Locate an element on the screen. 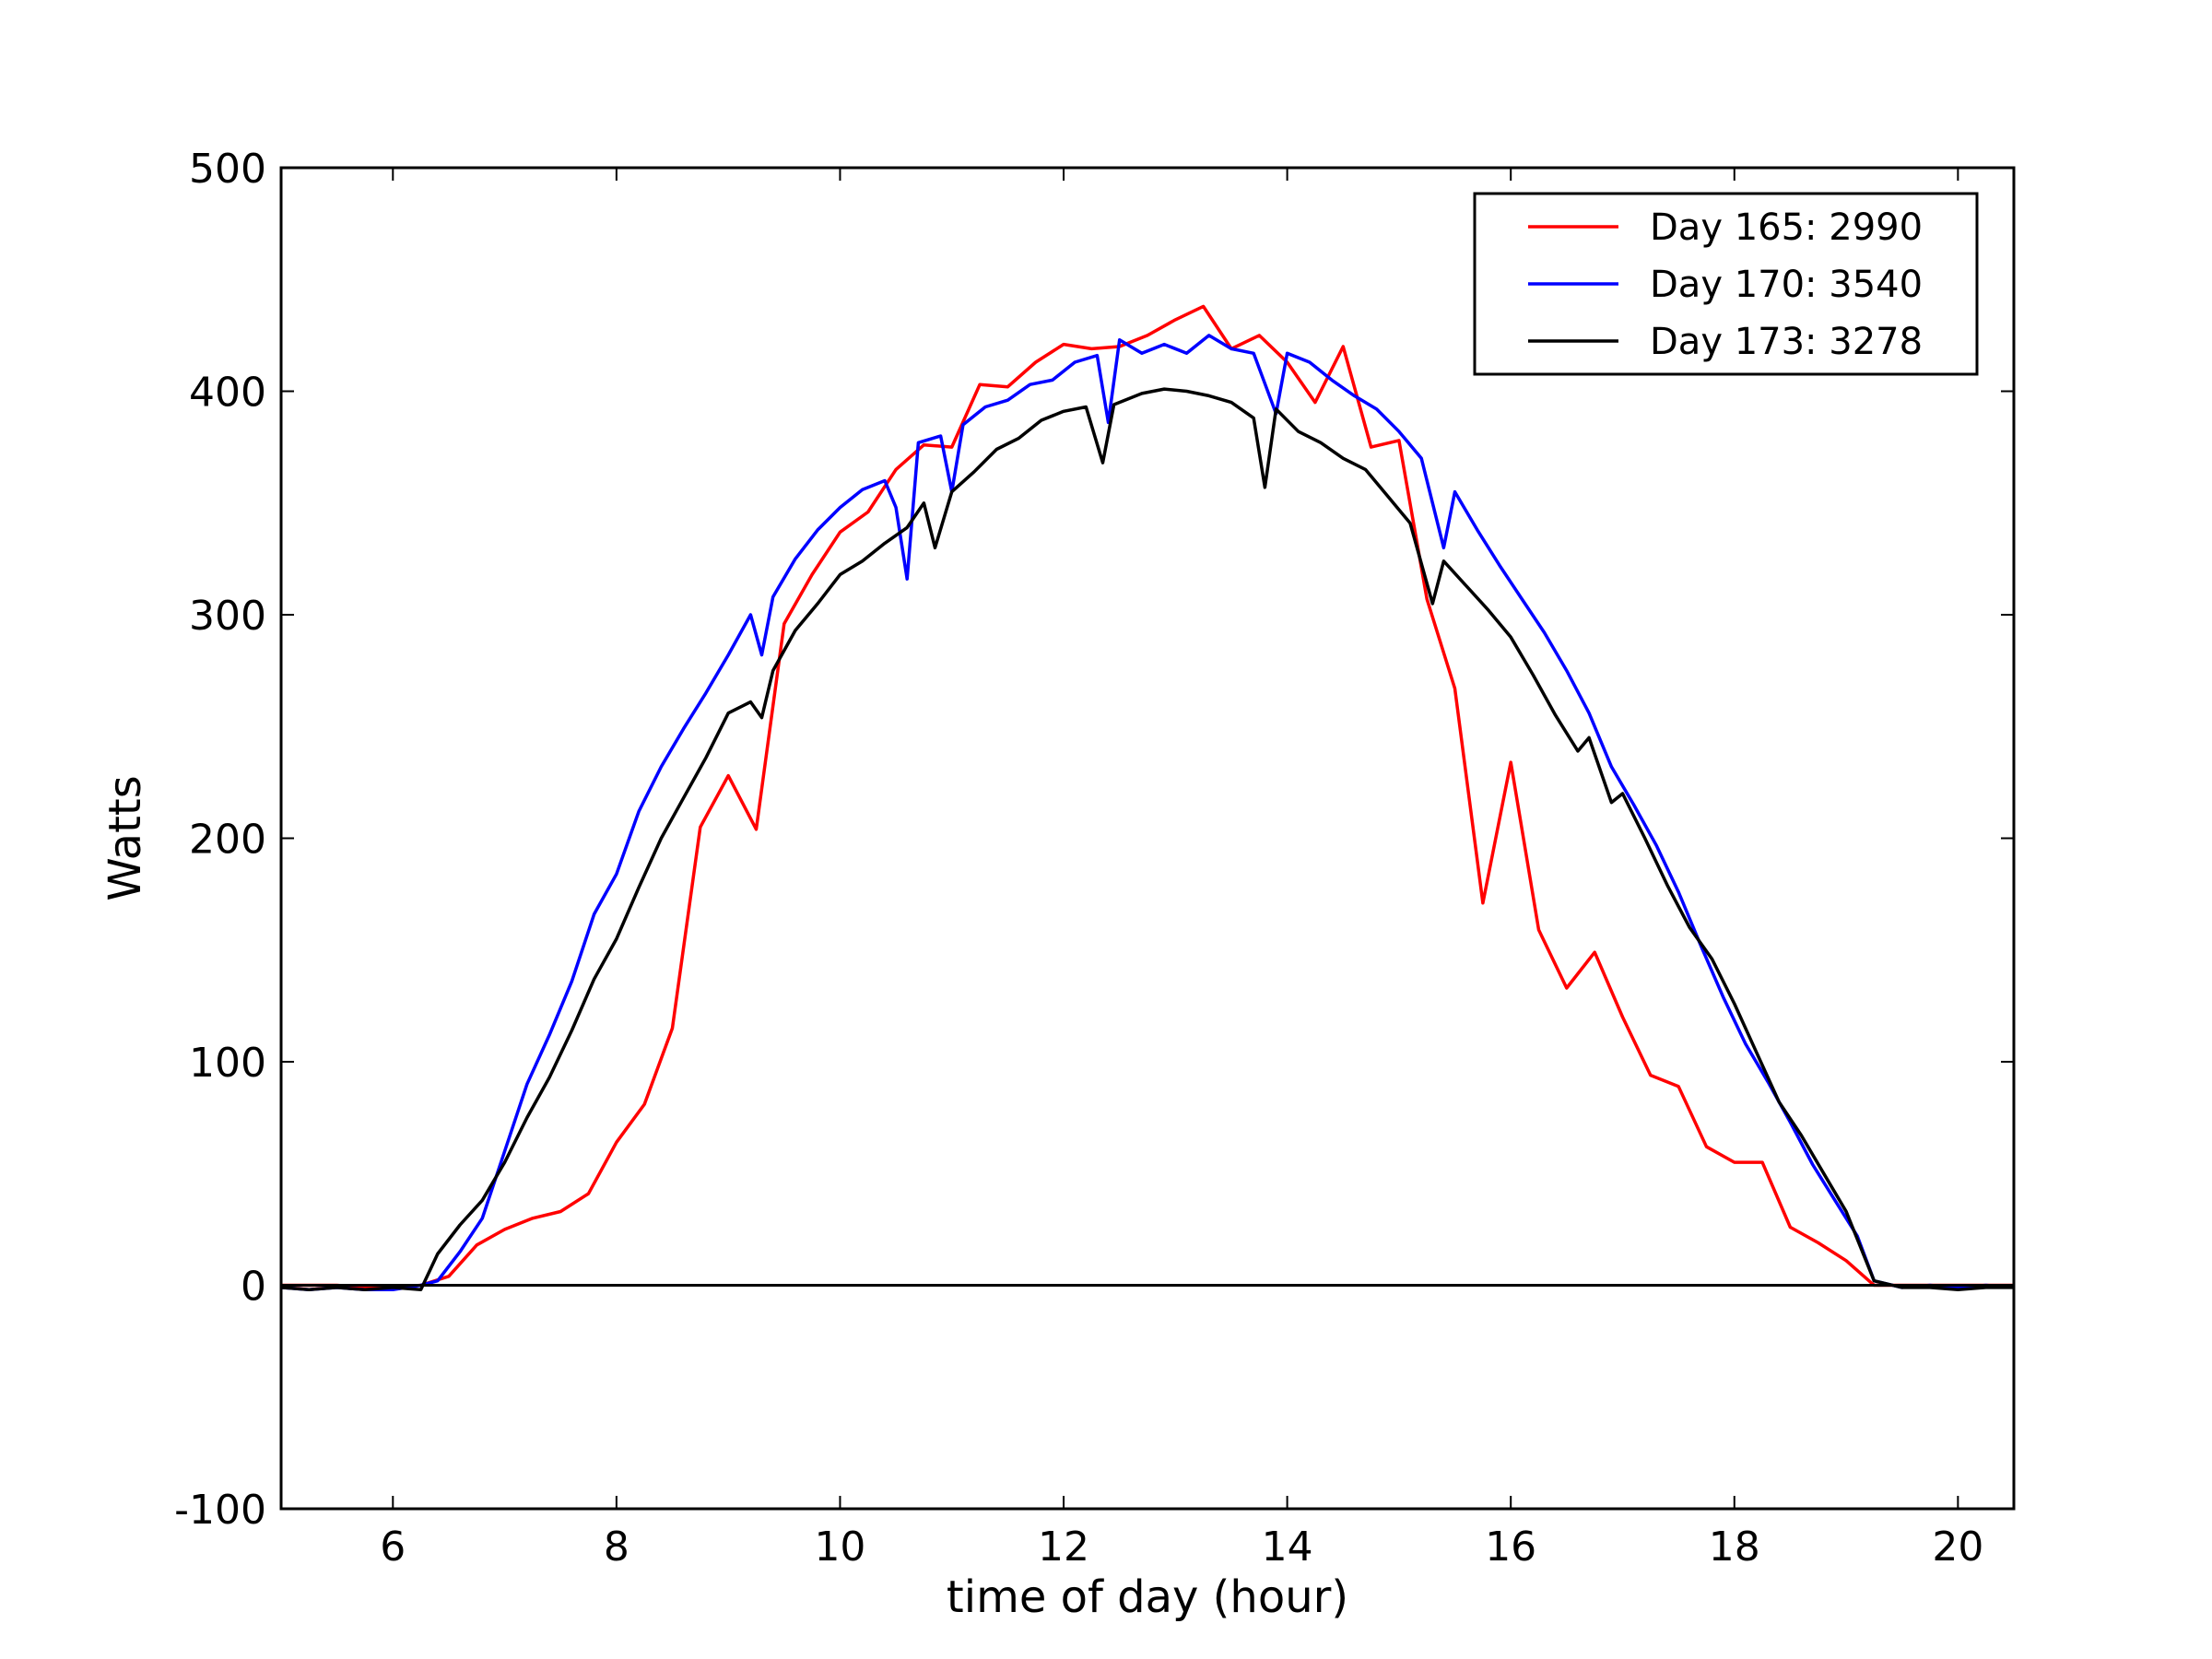  legend-label-2: Day 170: 3540 is located at coordinates (1786, 285).